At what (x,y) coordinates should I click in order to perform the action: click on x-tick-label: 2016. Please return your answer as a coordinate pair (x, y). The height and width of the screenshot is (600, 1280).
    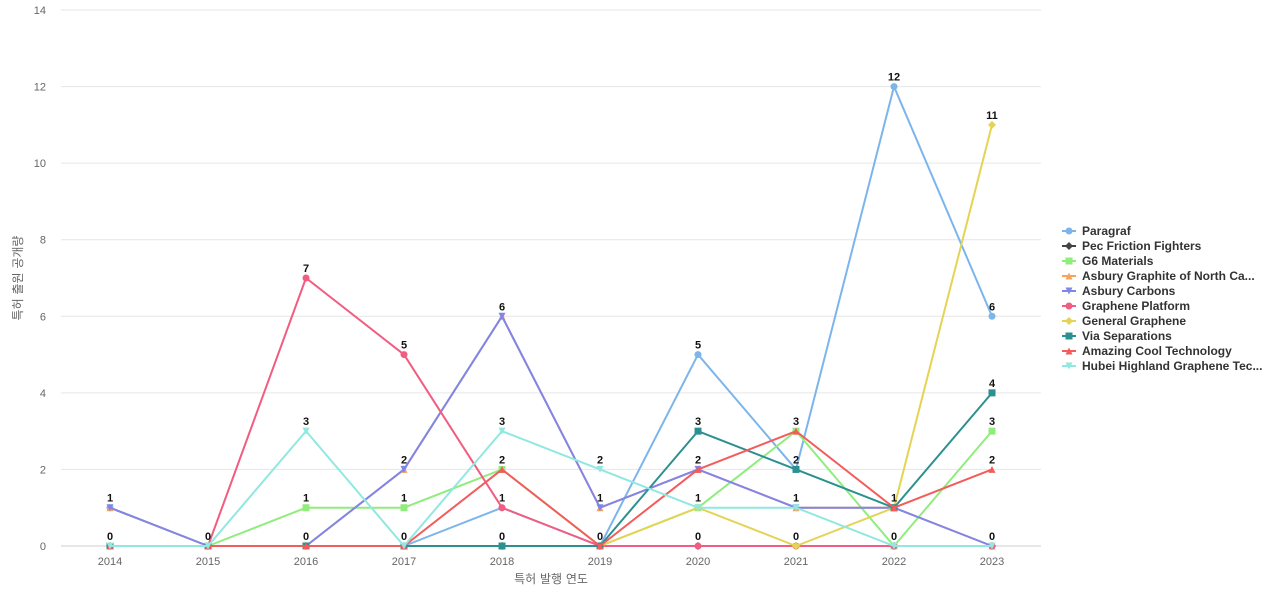
    Looking at the image, I should click on (306, 562).